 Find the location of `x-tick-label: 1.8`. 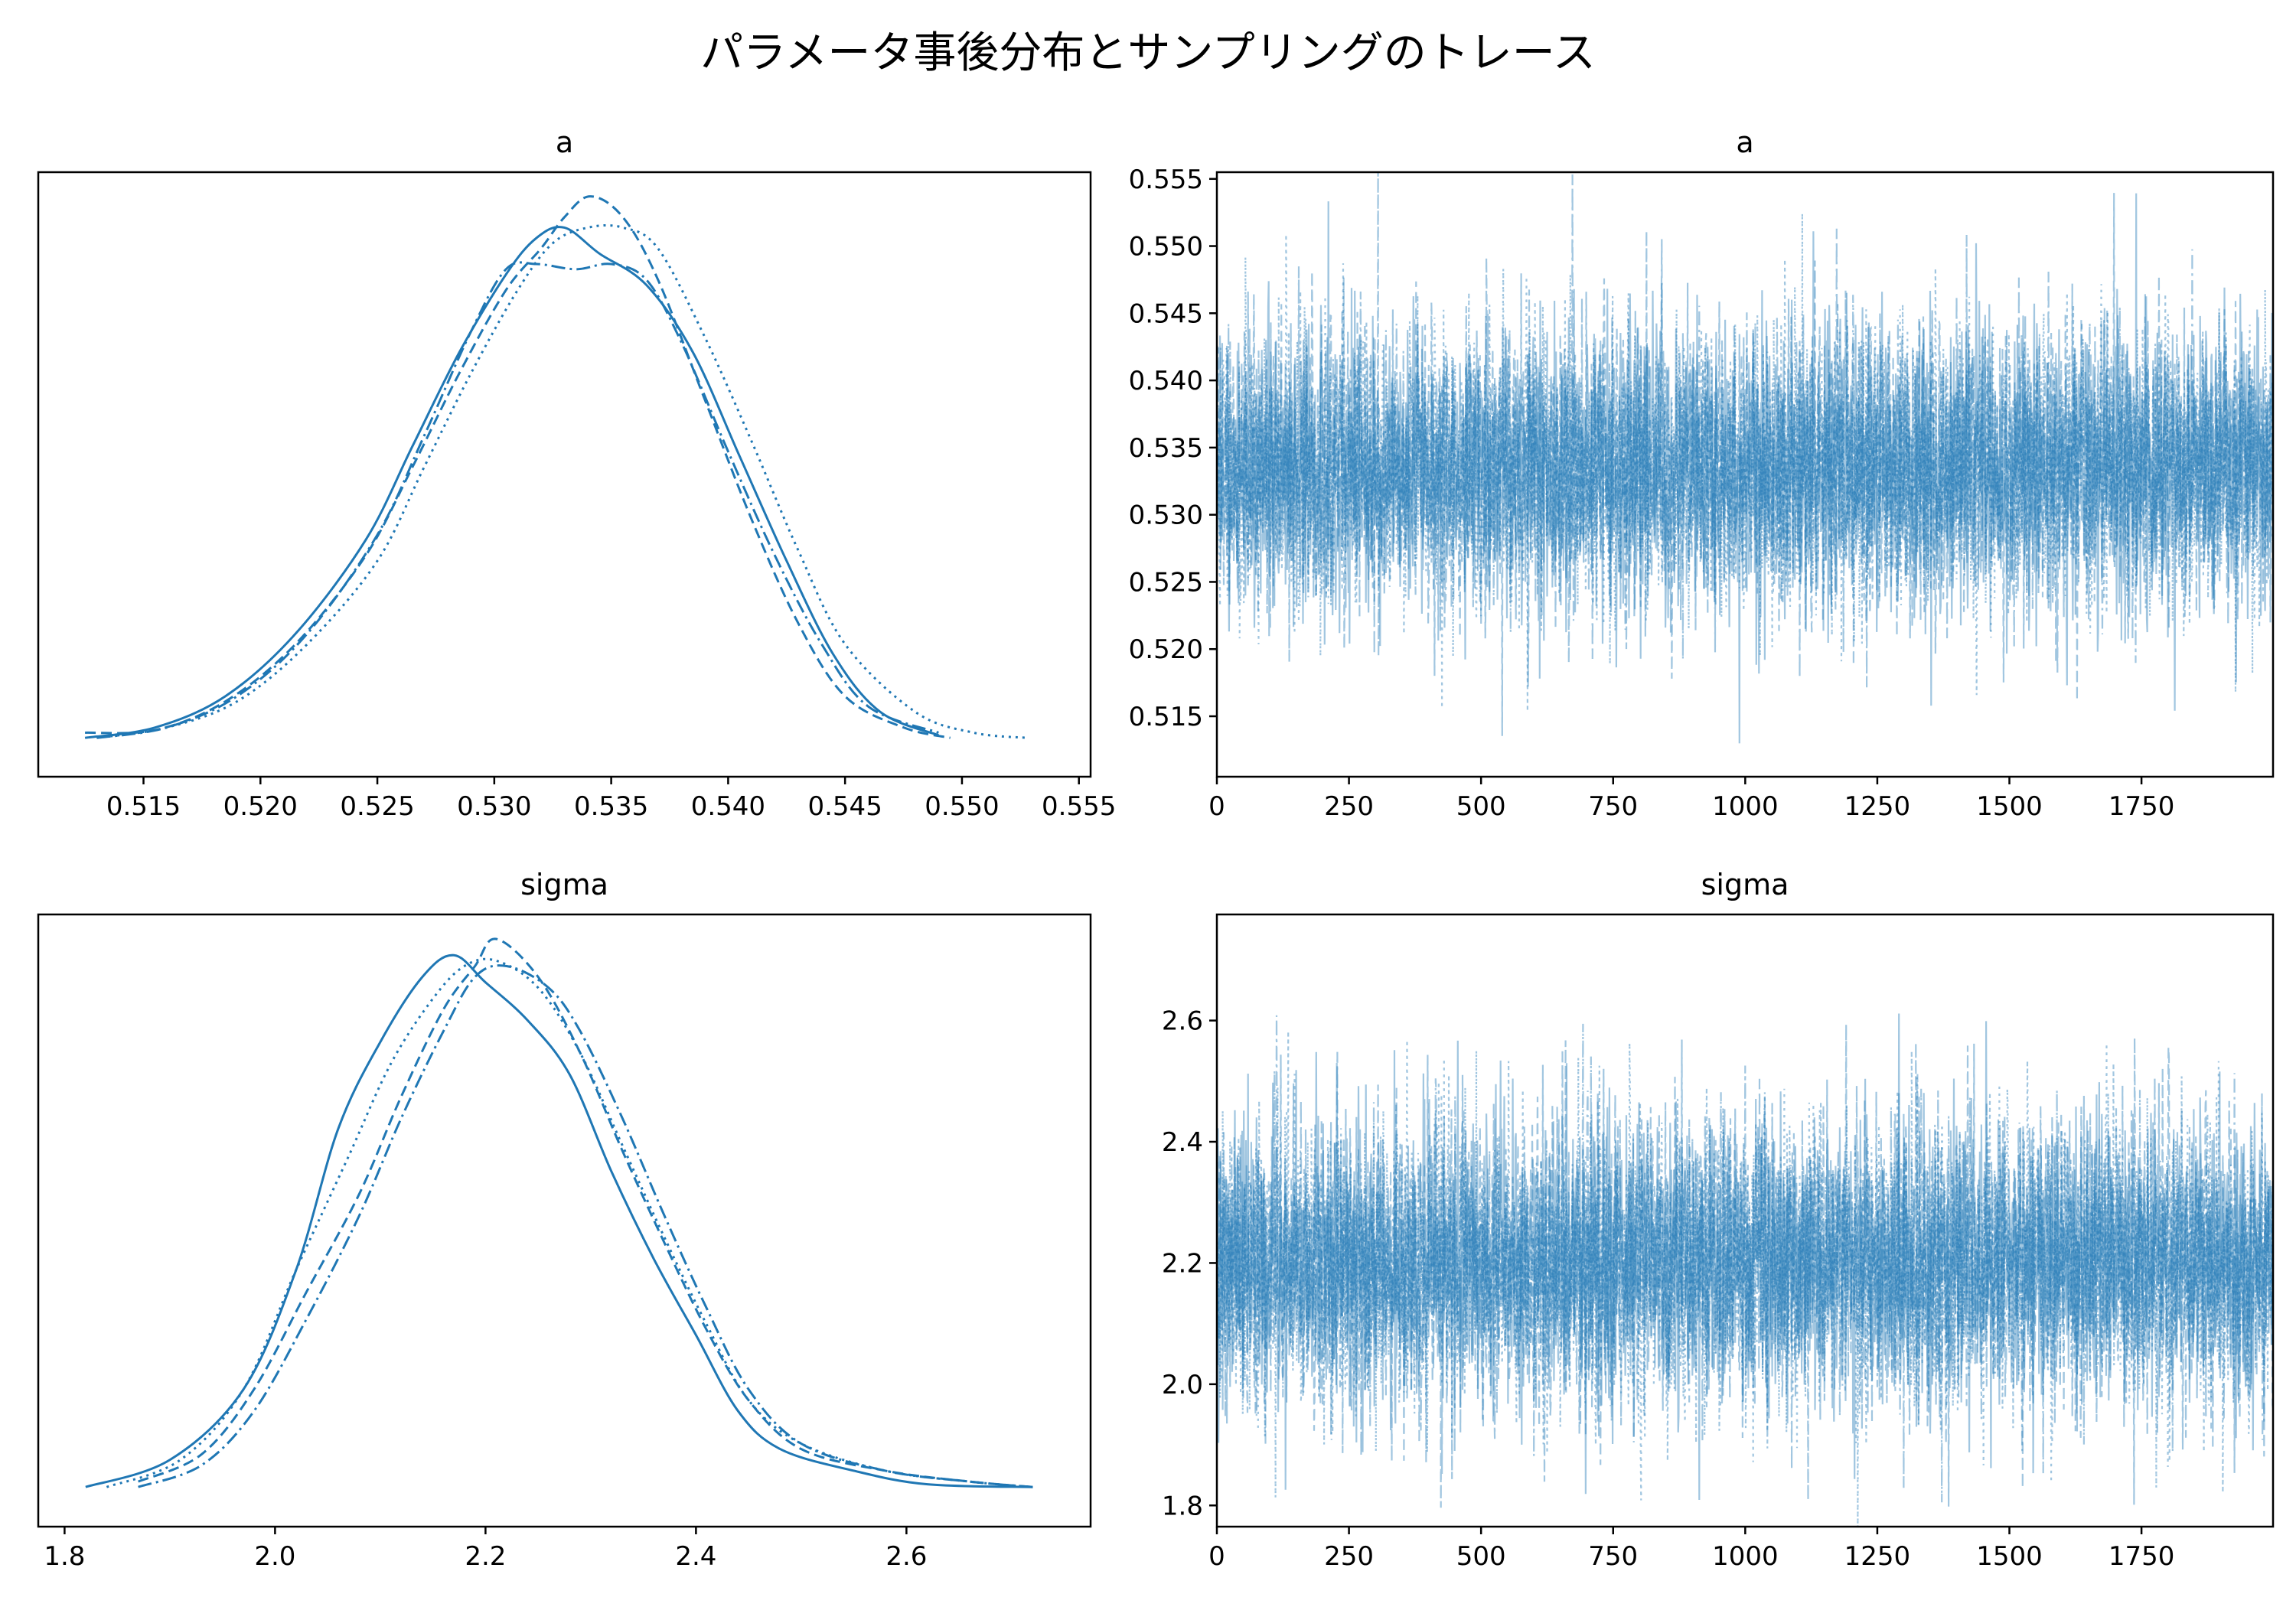

x-tick-label: 1.8 is located at coordinates (64, 1556).